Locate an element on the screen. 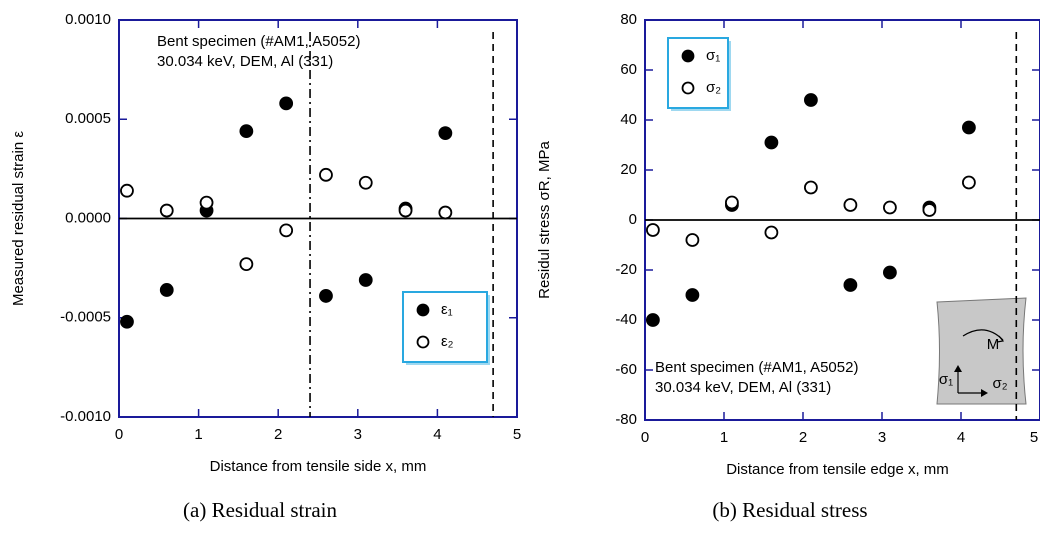 The image size is (1040, 539). y-tick-label: 0.0005 is located at coordinates (88, 118).